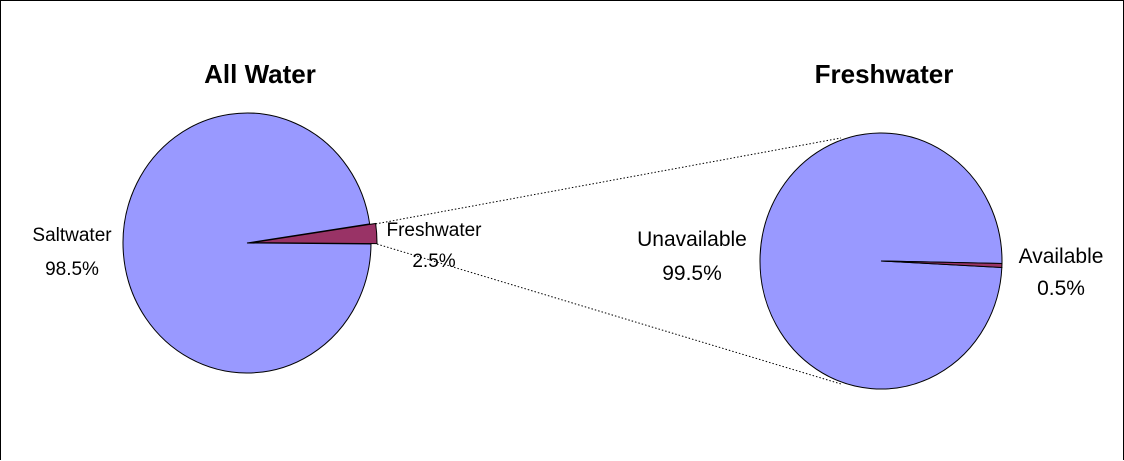 The image size is (1124, 461). I want to click on pie-all-water, so click(250, 243).